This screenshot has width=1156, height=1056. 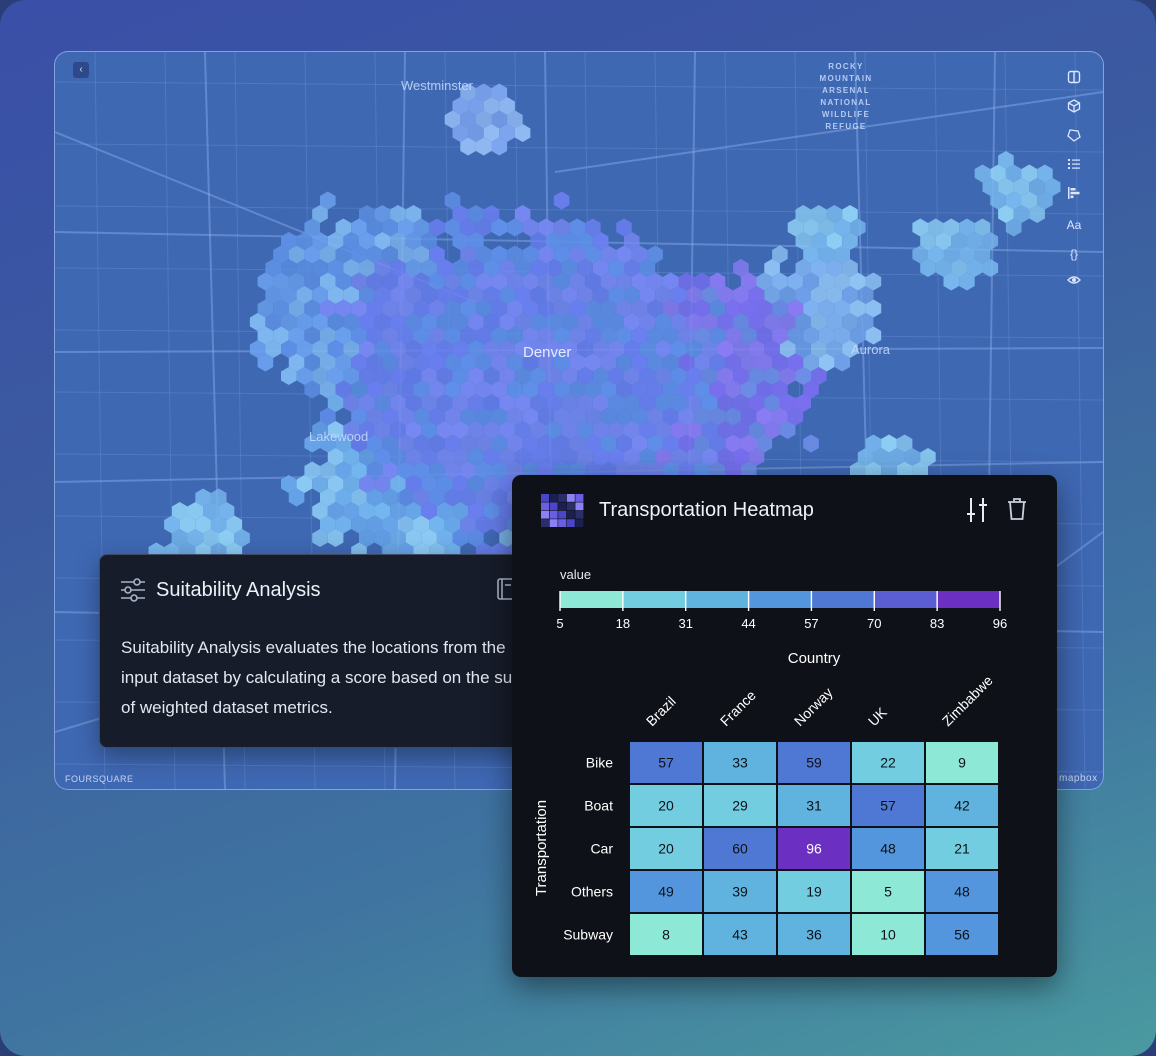 What do you see at coordinates (685, 623) in the screenshot?
I see `legend-tick-label: 31` at bounding box center [685, 623].